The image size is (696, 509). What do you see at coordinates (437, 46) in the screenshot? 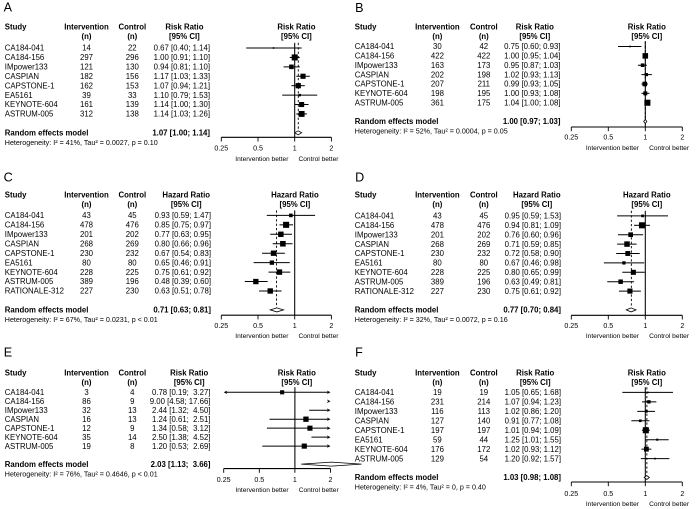
I see `svg-text: 30` at bounding box center [437, 46].